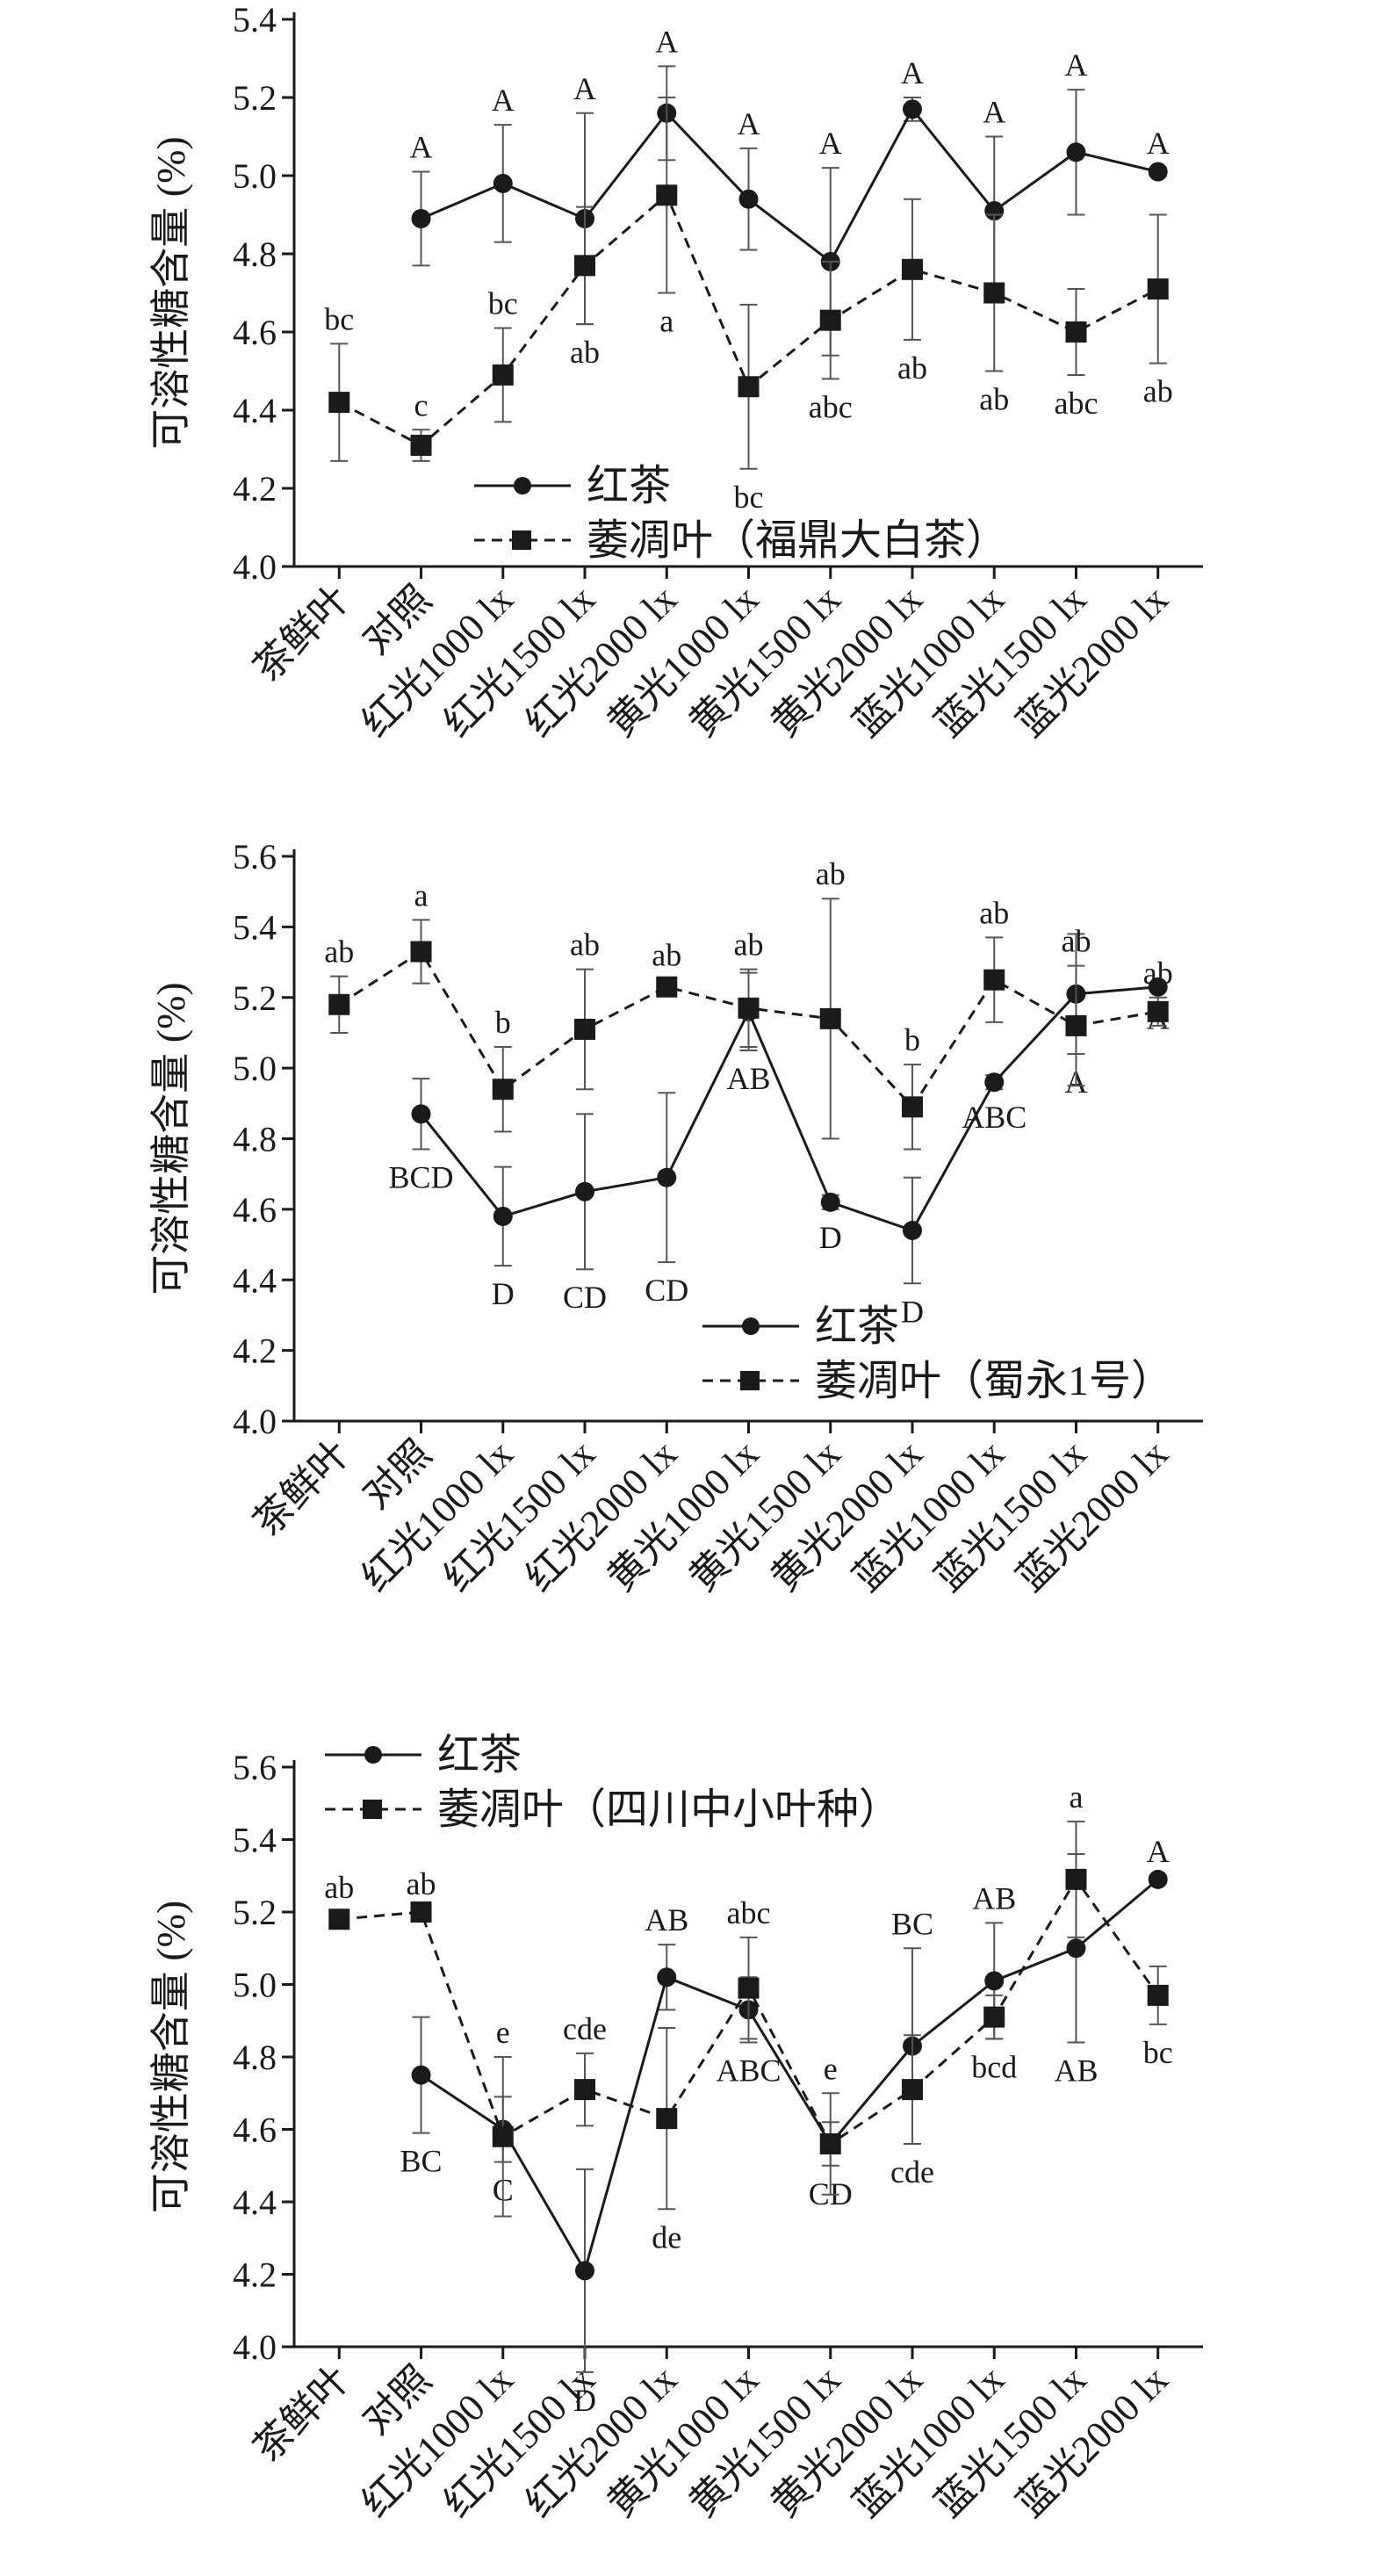 This screenshot has width=1383, height=2576. What do you see at coordinates (255, 1767) in the screenshot?
I see `y-tick-label: 5.6` at bounding box center [255, 1767].